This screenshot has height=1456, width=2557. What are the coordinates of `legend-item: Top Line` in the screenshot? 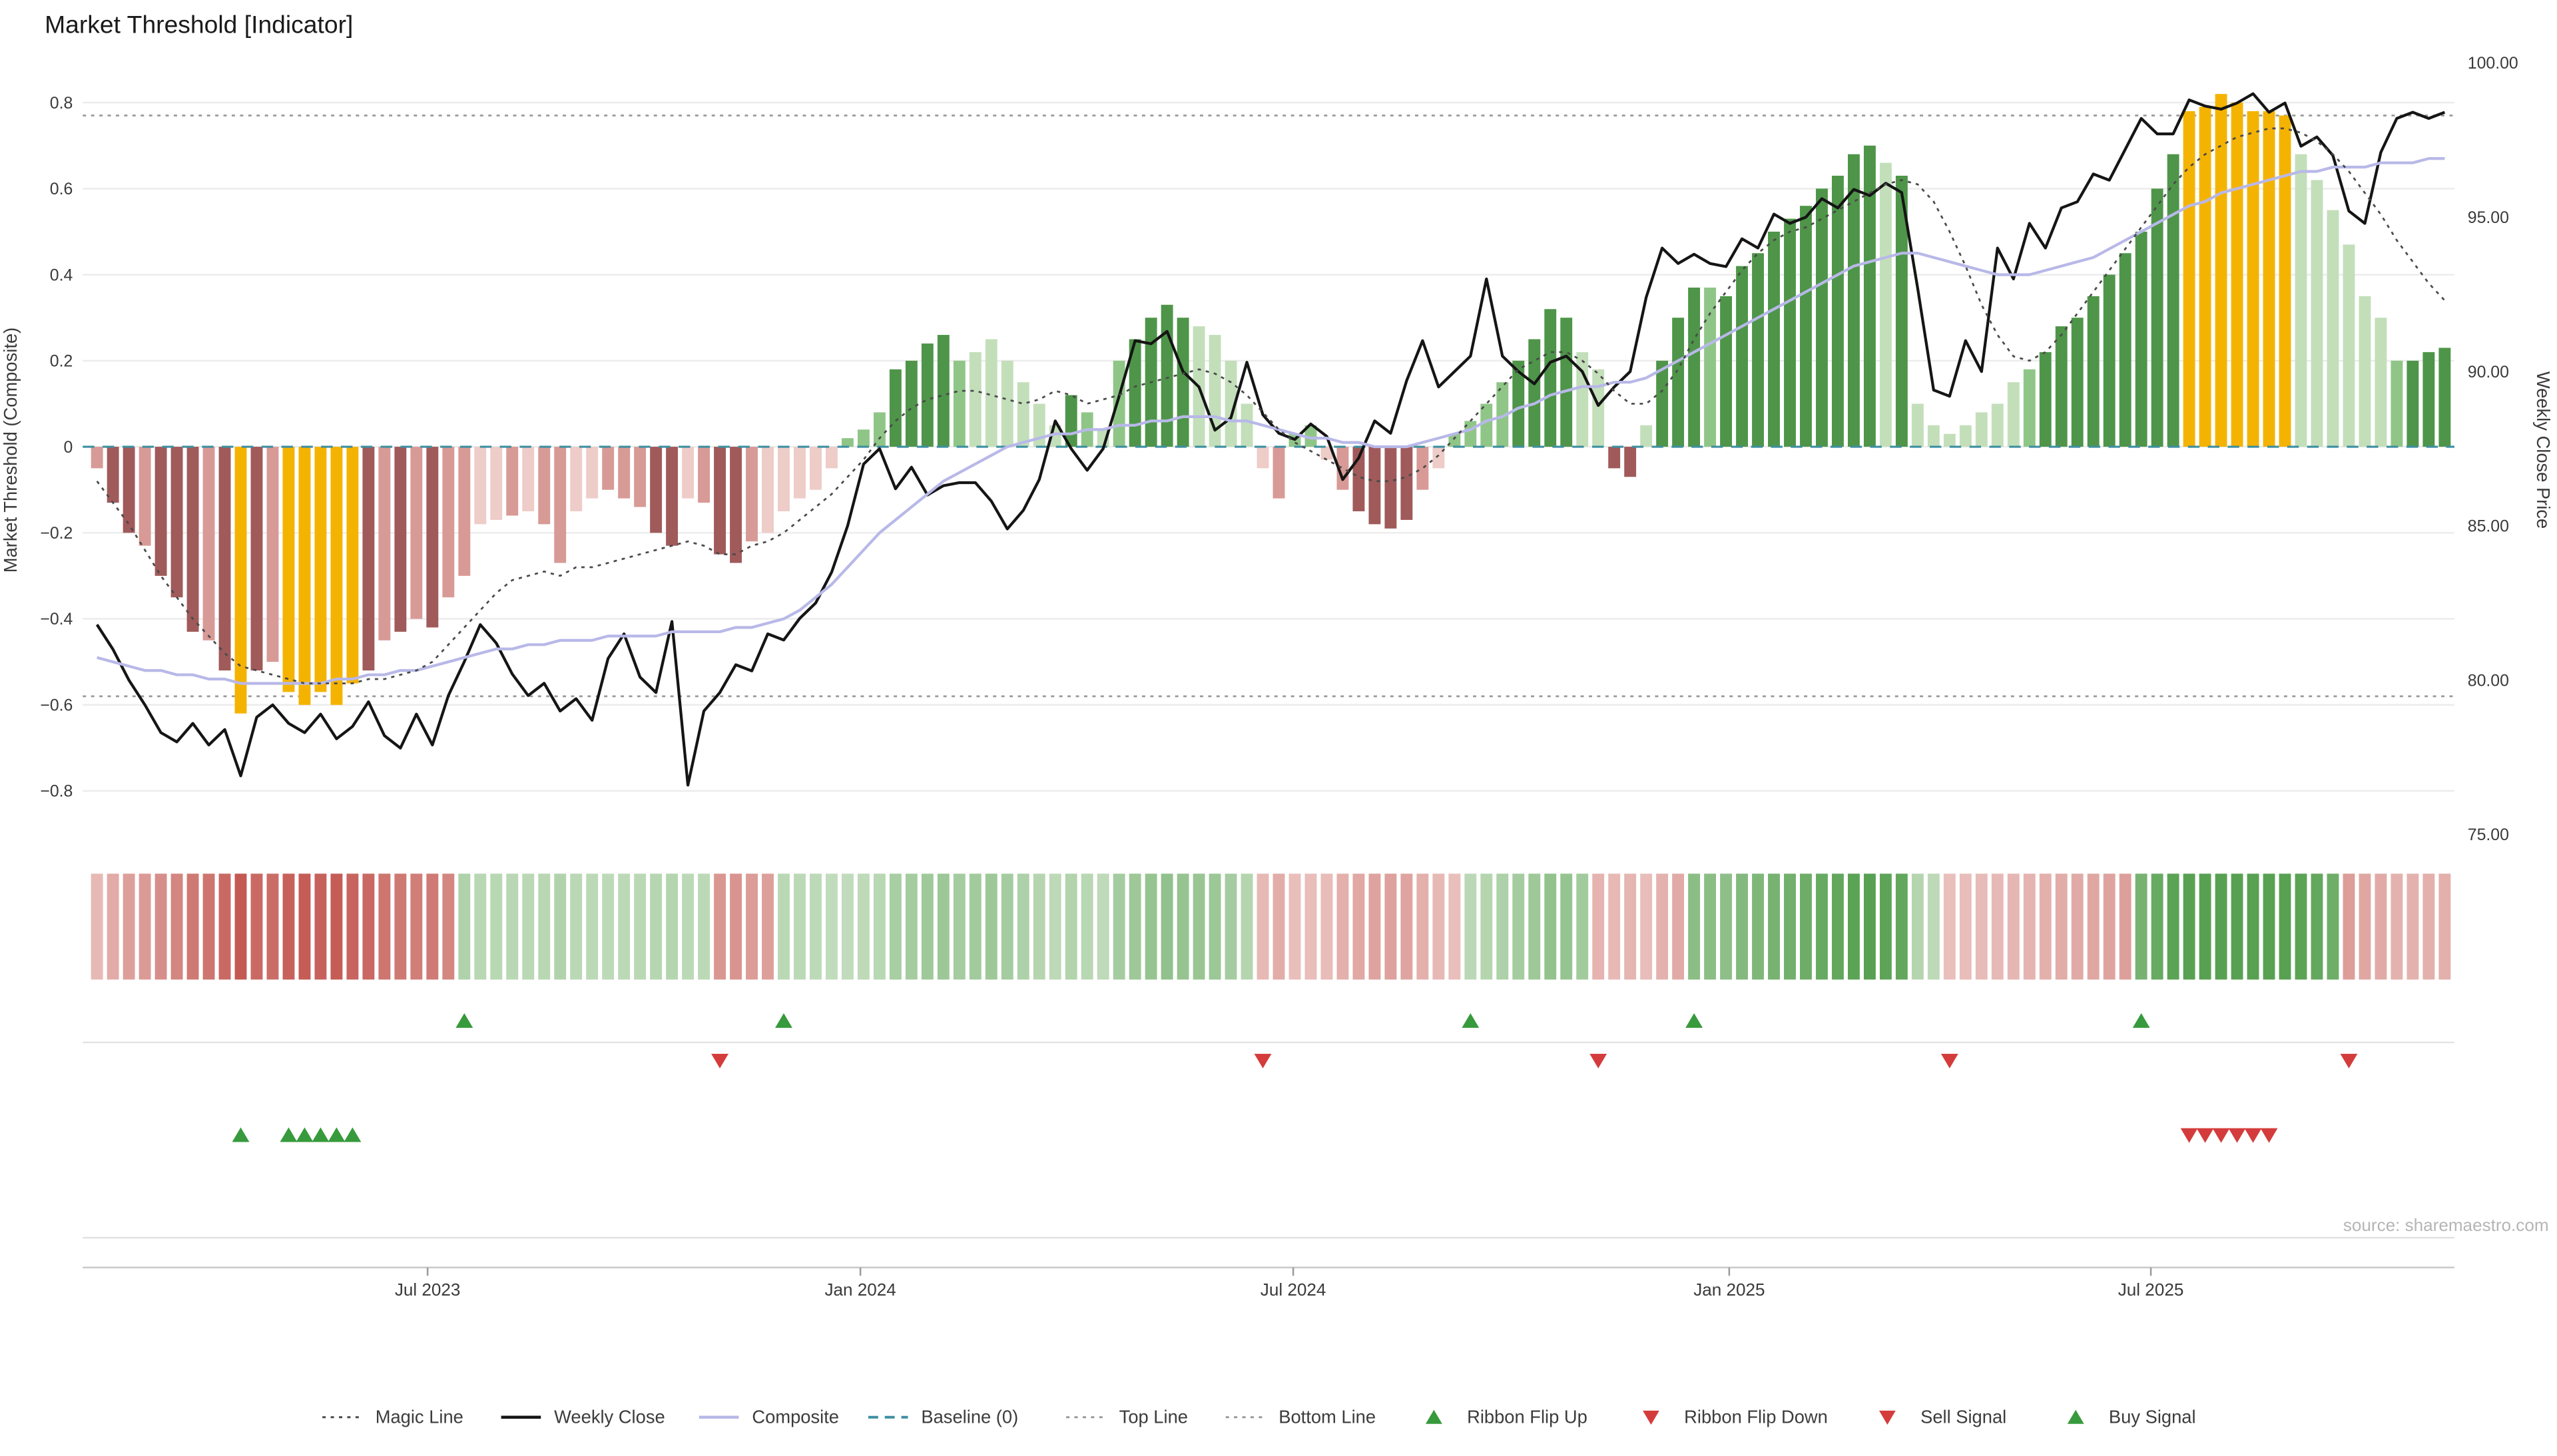 It's located at (1127, 1416).